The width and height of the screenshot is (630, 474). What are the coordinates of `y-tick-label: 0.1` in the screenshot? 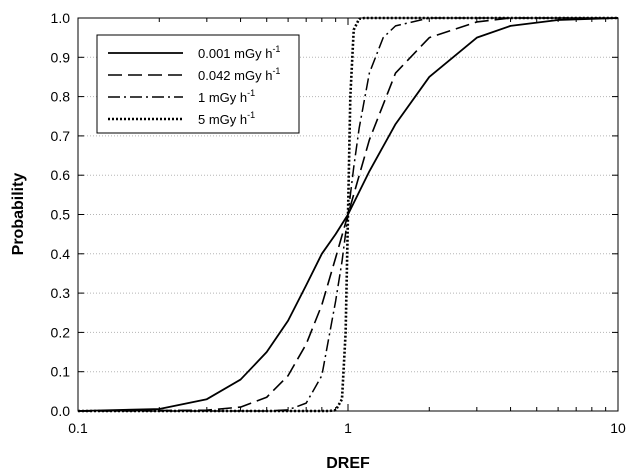 It's located at (61, 372).